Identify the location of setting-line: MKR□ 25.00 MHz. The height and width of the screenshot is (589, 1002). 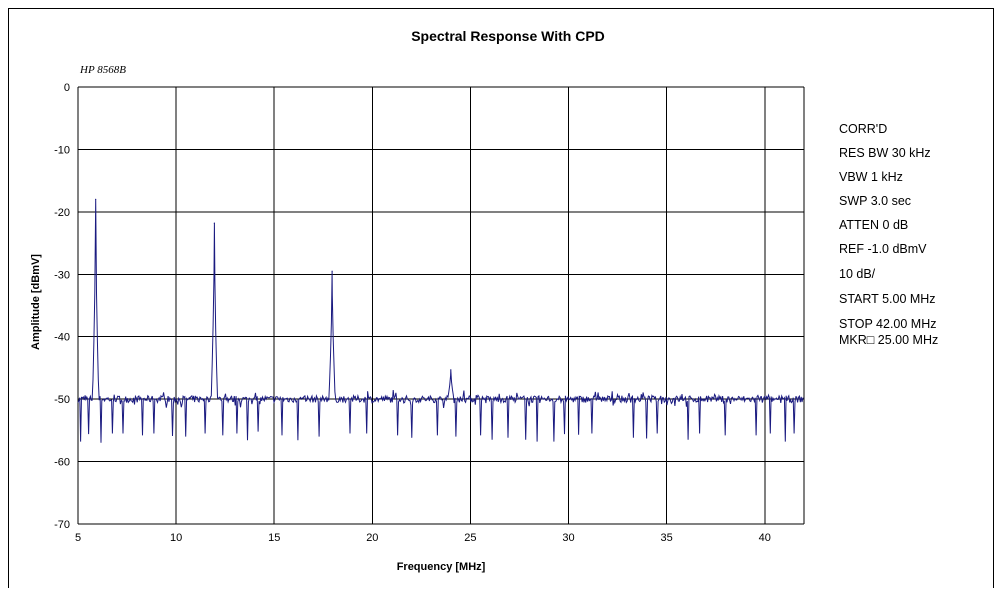
(888, 340).